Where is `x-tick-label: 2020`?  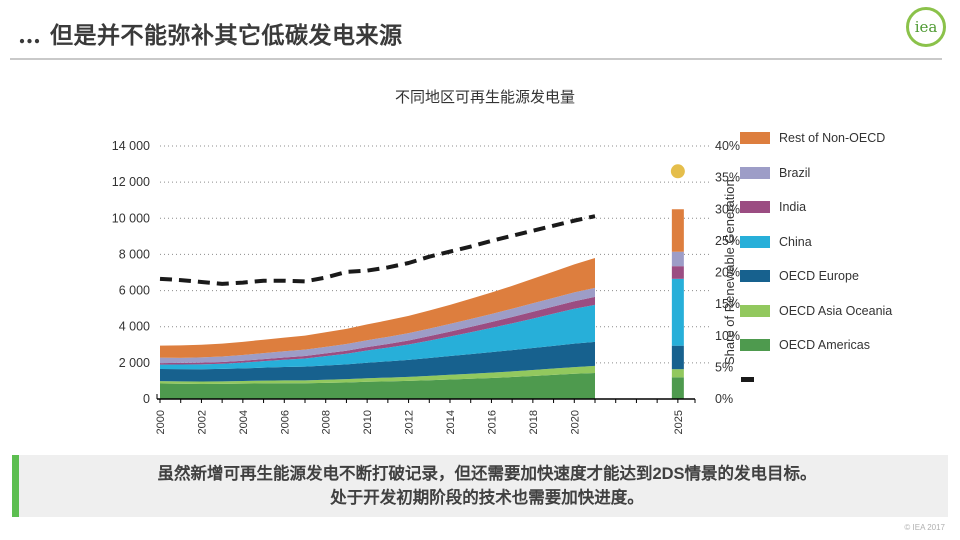 x-tick-label: 2020 is located at coordinates (575, 422).